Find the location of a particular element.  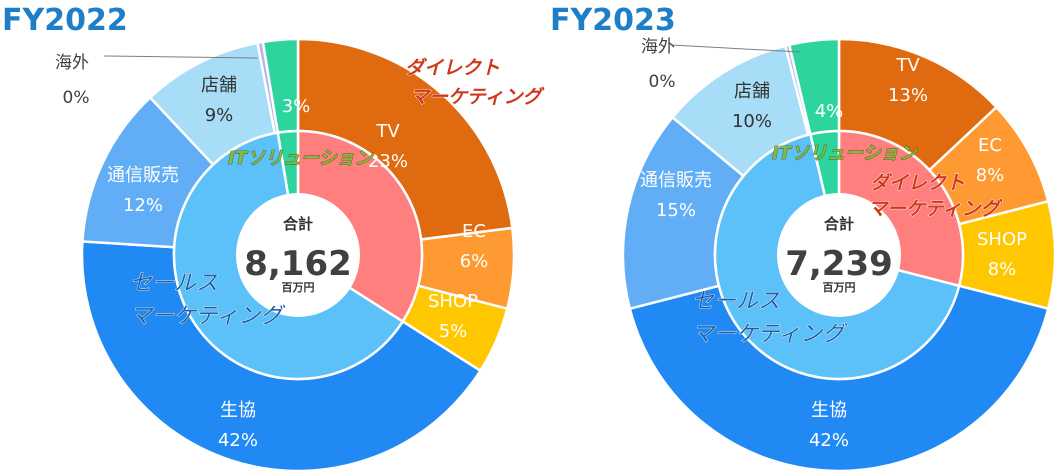

chart-title: FY2022 is located at coordinates (65, 20).